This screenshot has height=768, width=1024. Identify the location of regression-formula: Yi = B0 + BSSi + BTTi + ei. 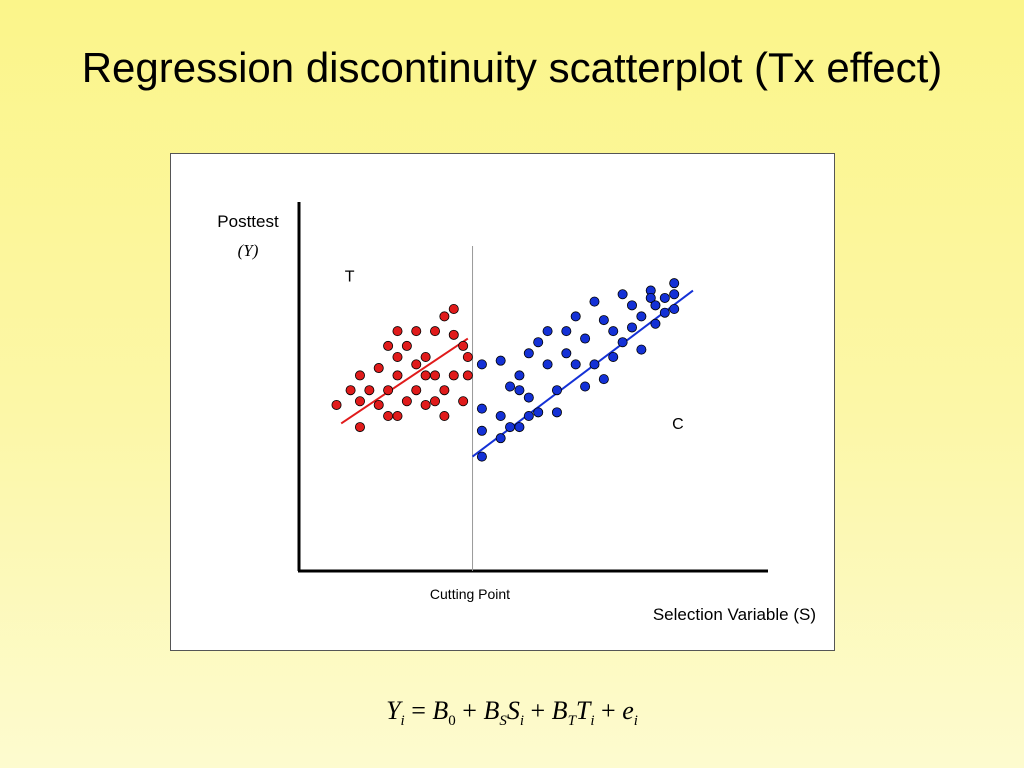
(512, 713).